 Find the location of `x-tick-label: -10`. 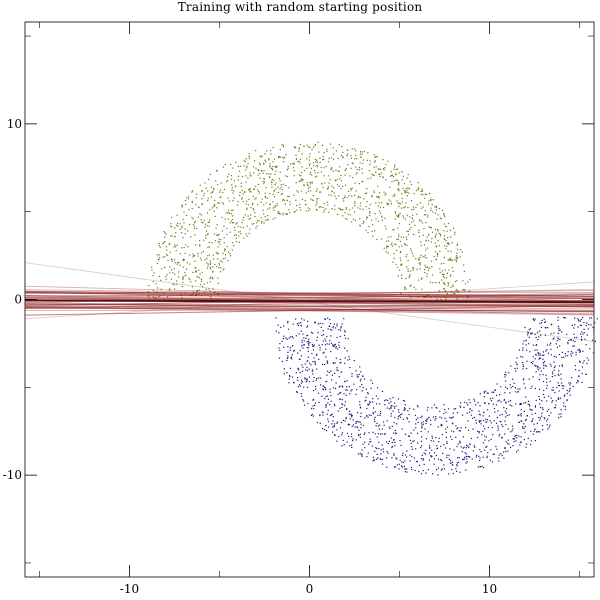

x-tick-label: -10 is located at coordinates (129, 589).